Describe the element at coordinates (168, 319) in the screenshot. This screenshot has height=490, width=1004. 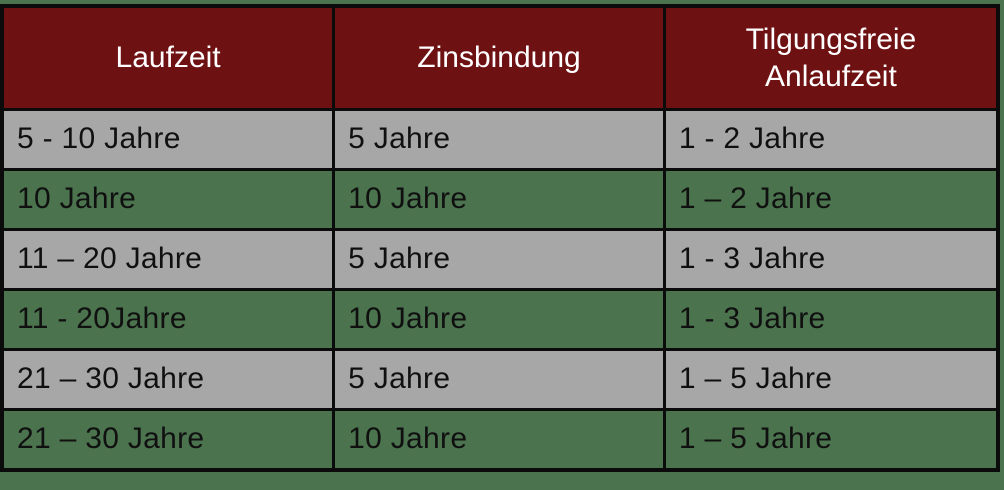
I see `table-cell-laufzeit: 11 - 20Jahre` at that location.